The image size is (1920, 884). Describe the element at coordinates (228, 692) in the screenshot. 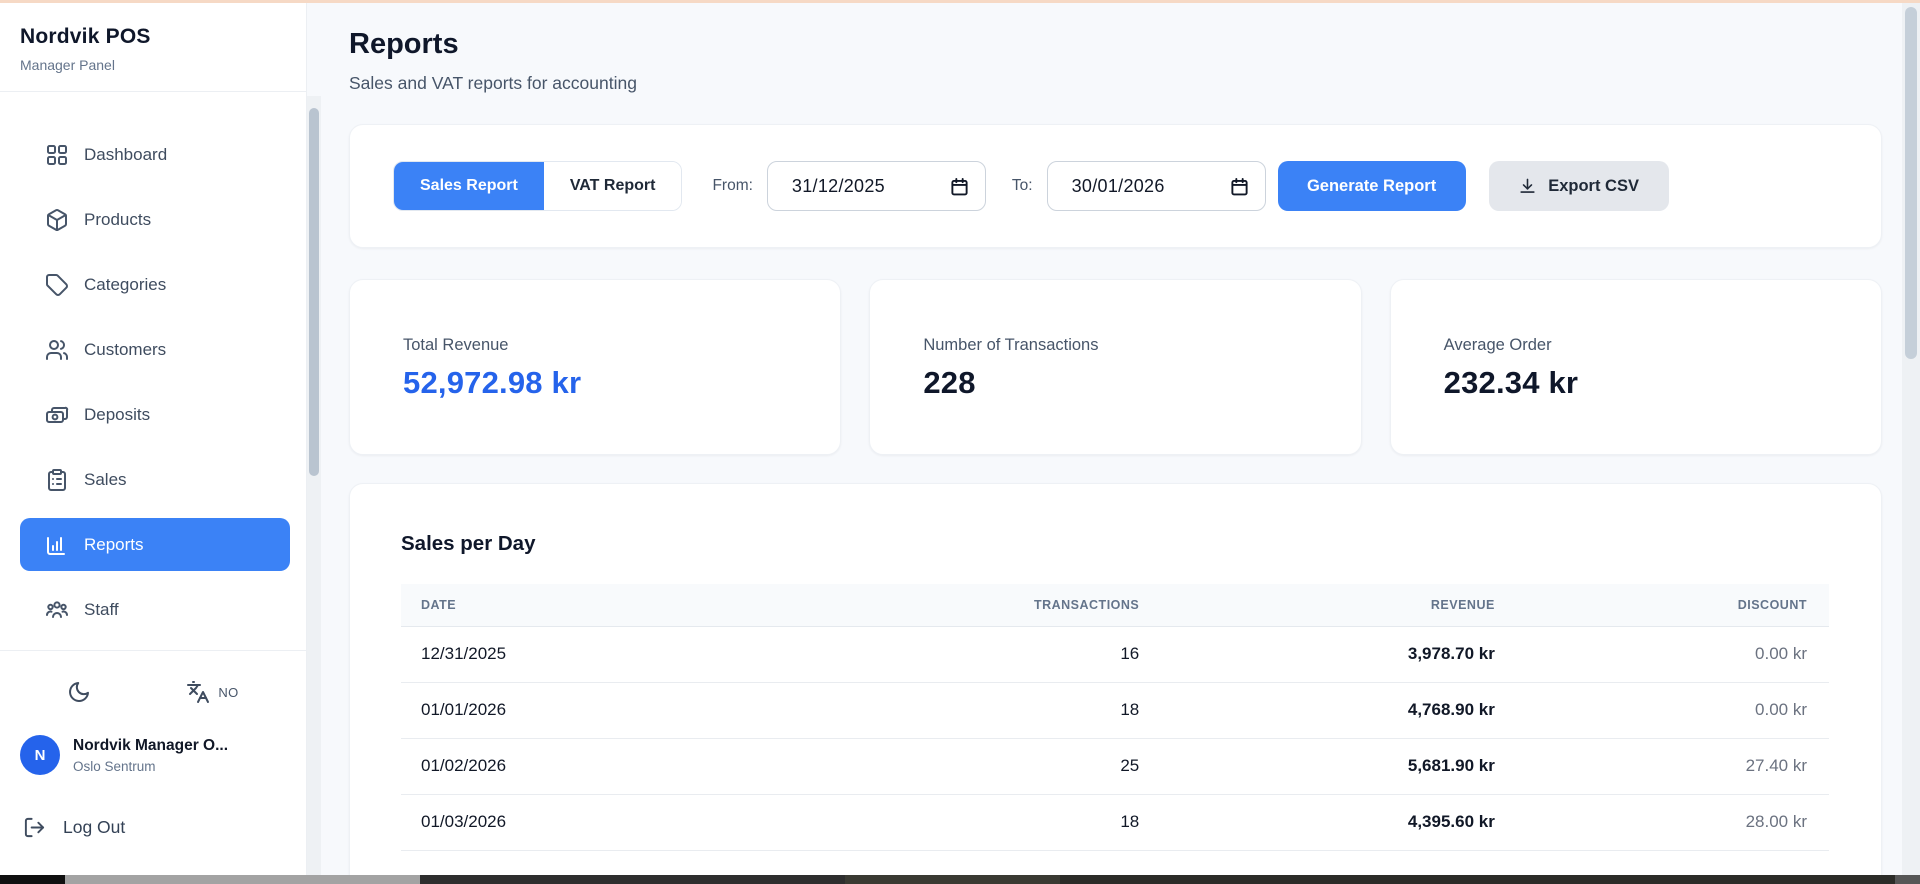

I see `language-code: NO` at that location.